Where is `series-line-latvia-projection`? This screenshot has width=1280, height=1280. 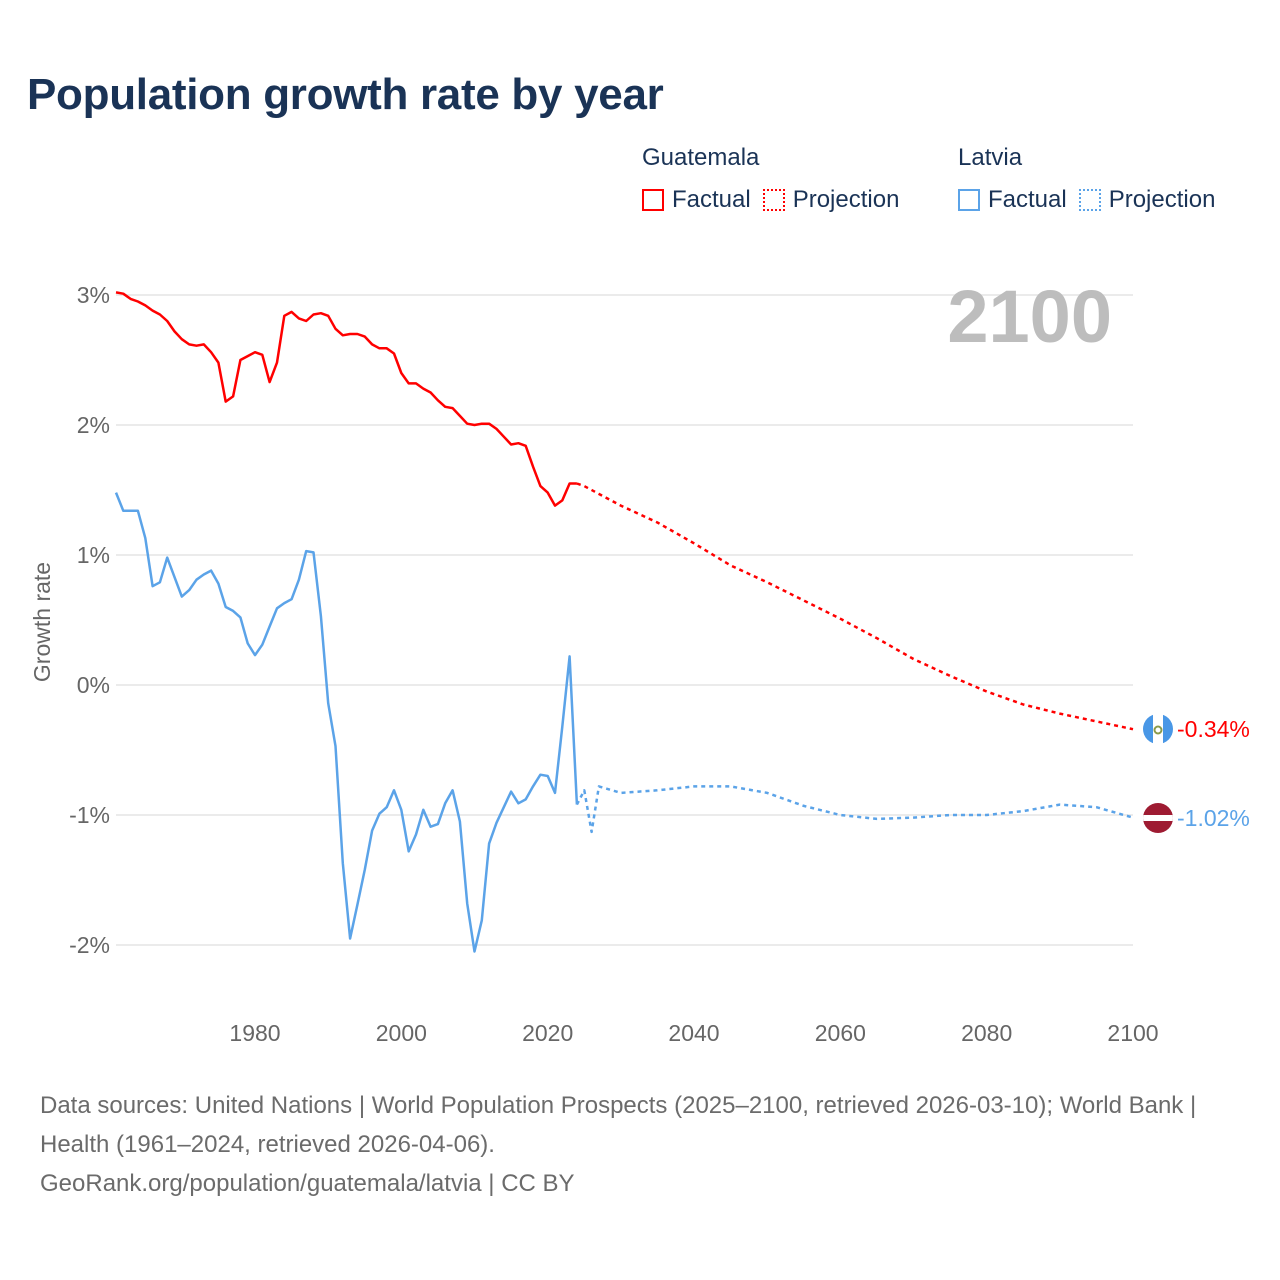 series-line-latvia-projection is located at coordinates (854, 809).